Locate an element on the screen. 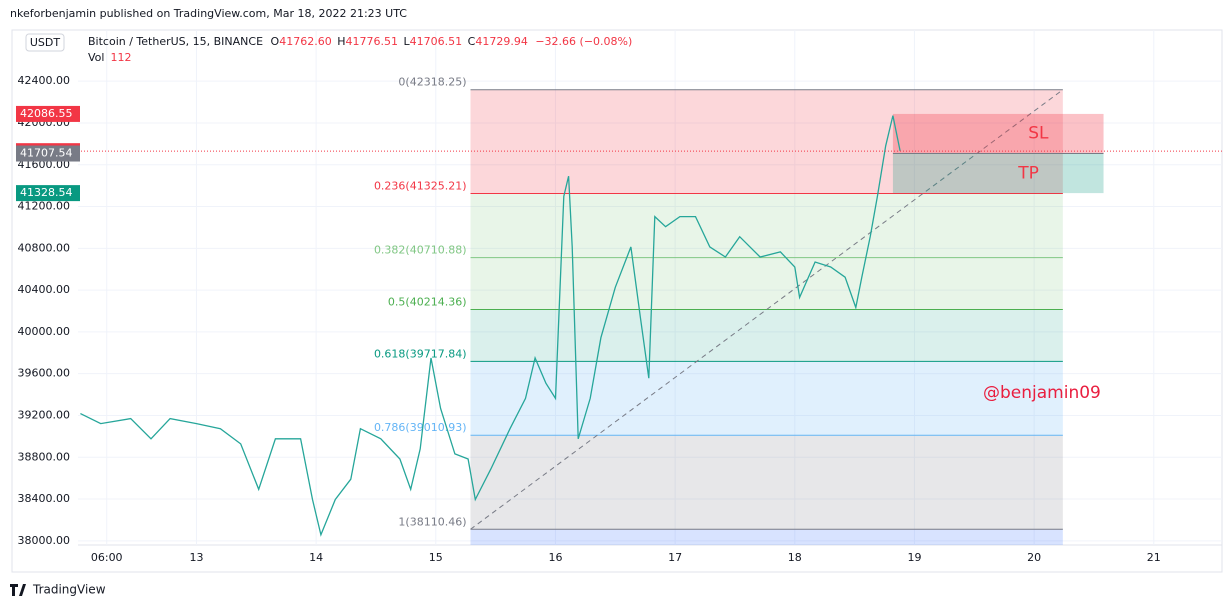 This screenshot has width=1231, height=608. ohlc-value: 41776.51 is located at coordinates (372, 41).